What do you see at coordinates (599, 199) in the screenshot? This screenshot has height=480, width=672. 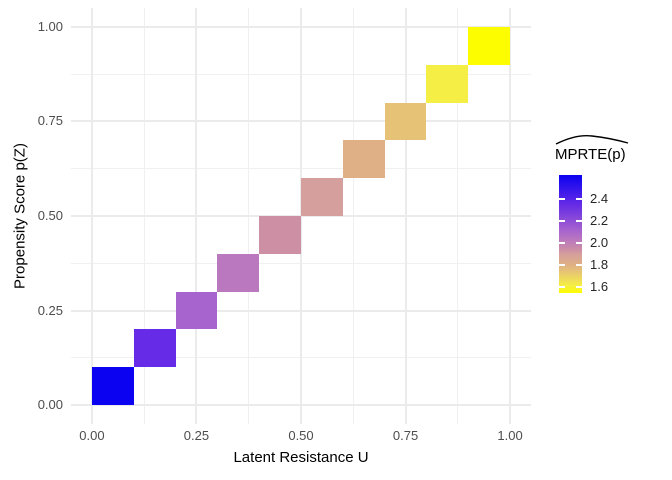 I see `colorbar-tick-label: 2.4` at bounding box center [599, 199].